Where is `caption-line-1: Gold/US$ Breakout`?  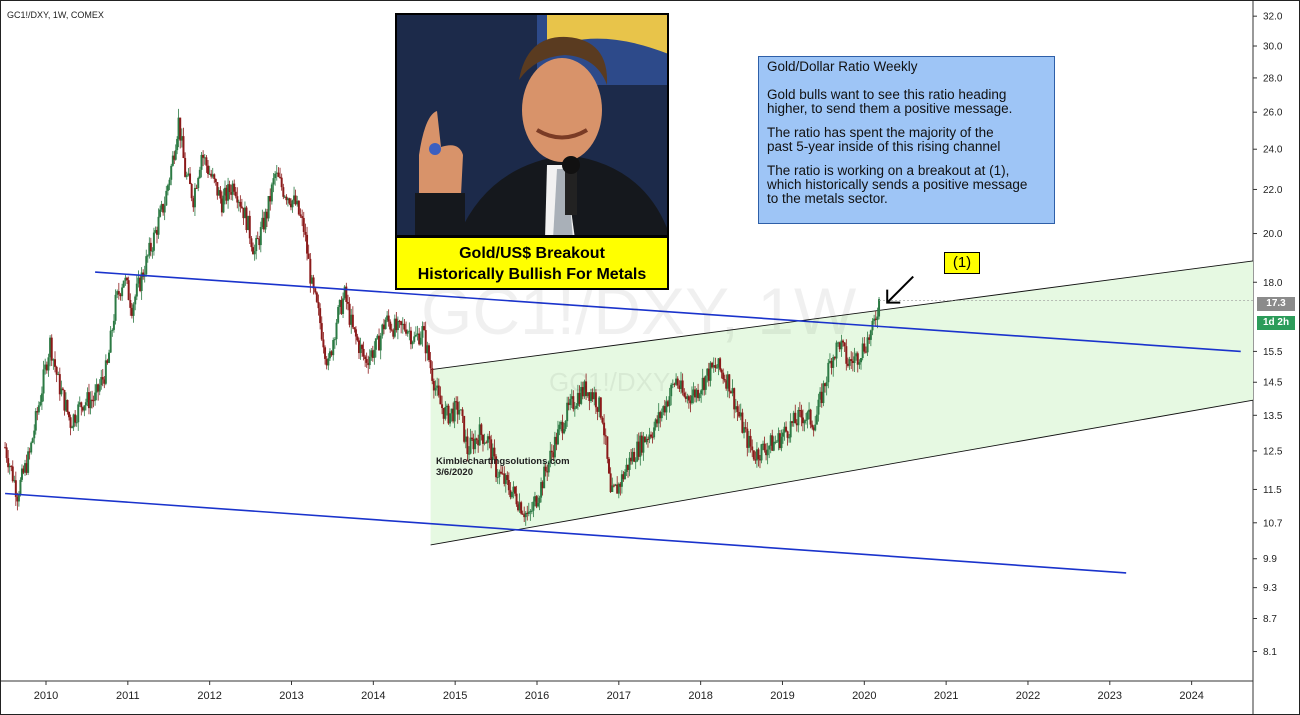 caption-line-1: Gold/US$ Breakout is located at coordinates (532, 253).